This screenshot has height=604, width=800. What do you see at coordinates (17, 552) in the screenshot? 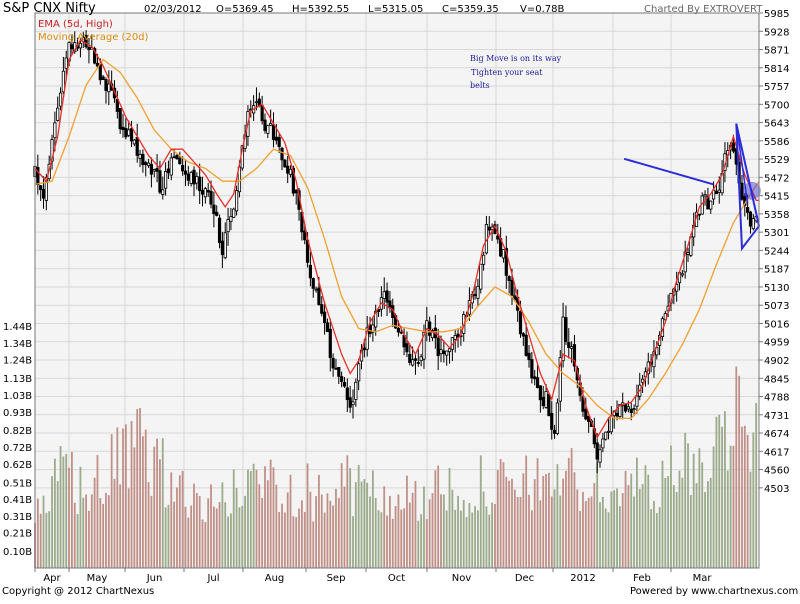
I see `tick-label-volume: 0.10B` at bounding box center [17, 552].